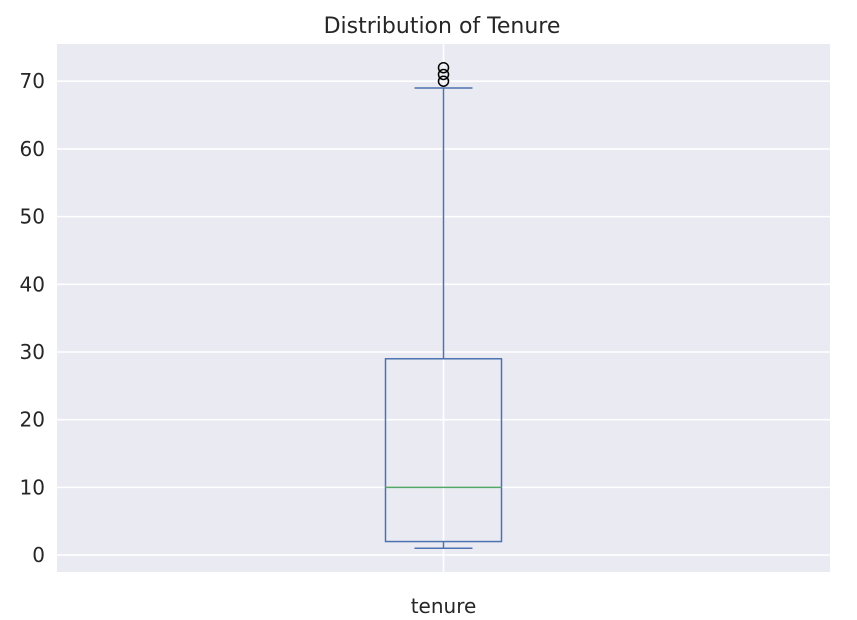  I want to click on y-tick-label: 50, so click(32, 217).